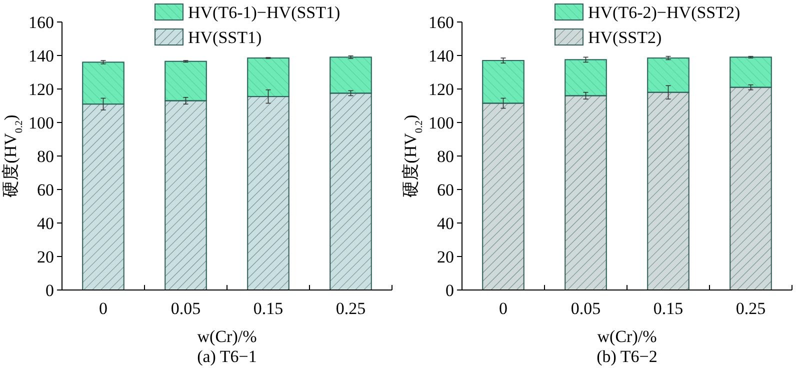 Image resolution: width=800 pixels, height=368 pixels. I want to click on text: (a) T6−1, so click(227, 356).